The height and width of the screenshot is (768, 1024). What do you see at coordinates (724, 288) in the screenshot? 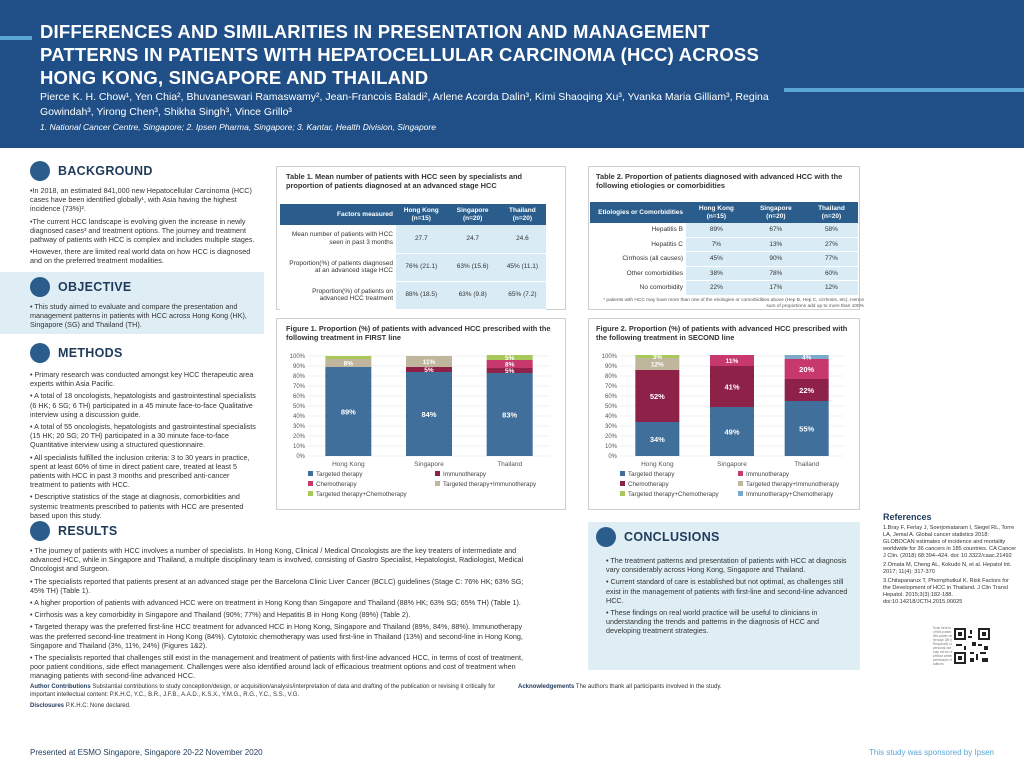
I see `table-row: No comorbidity 22% 17% 12%` at bounding box center [724, 288].